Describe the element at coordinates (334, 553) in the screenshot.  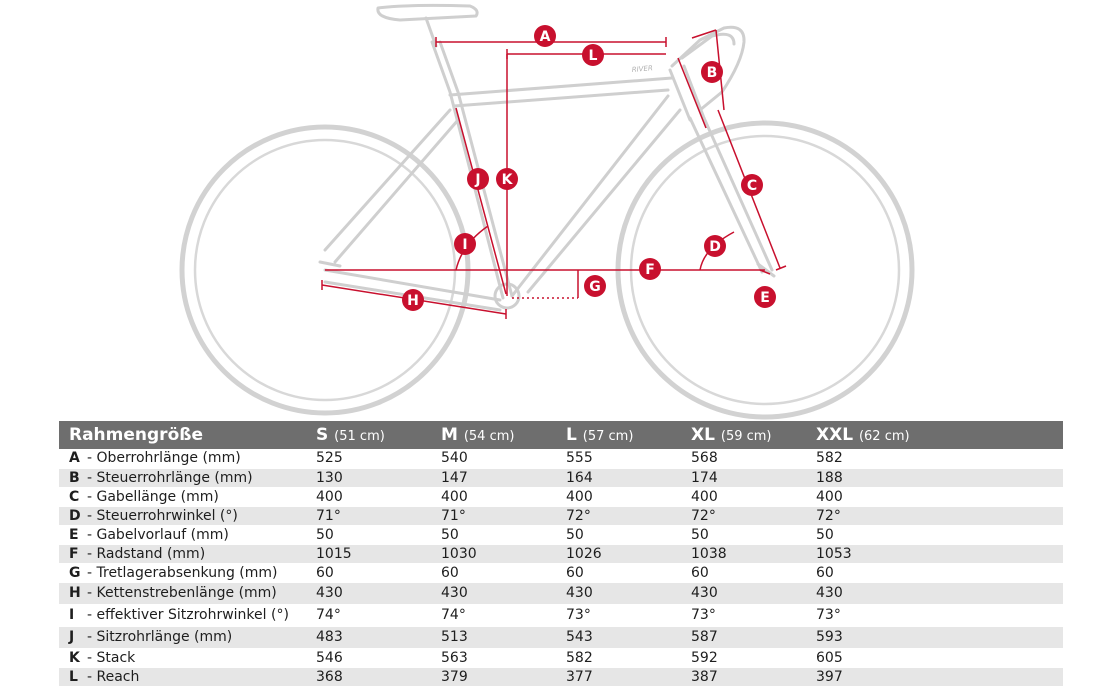
I see `value-cell: 1015` at that location.